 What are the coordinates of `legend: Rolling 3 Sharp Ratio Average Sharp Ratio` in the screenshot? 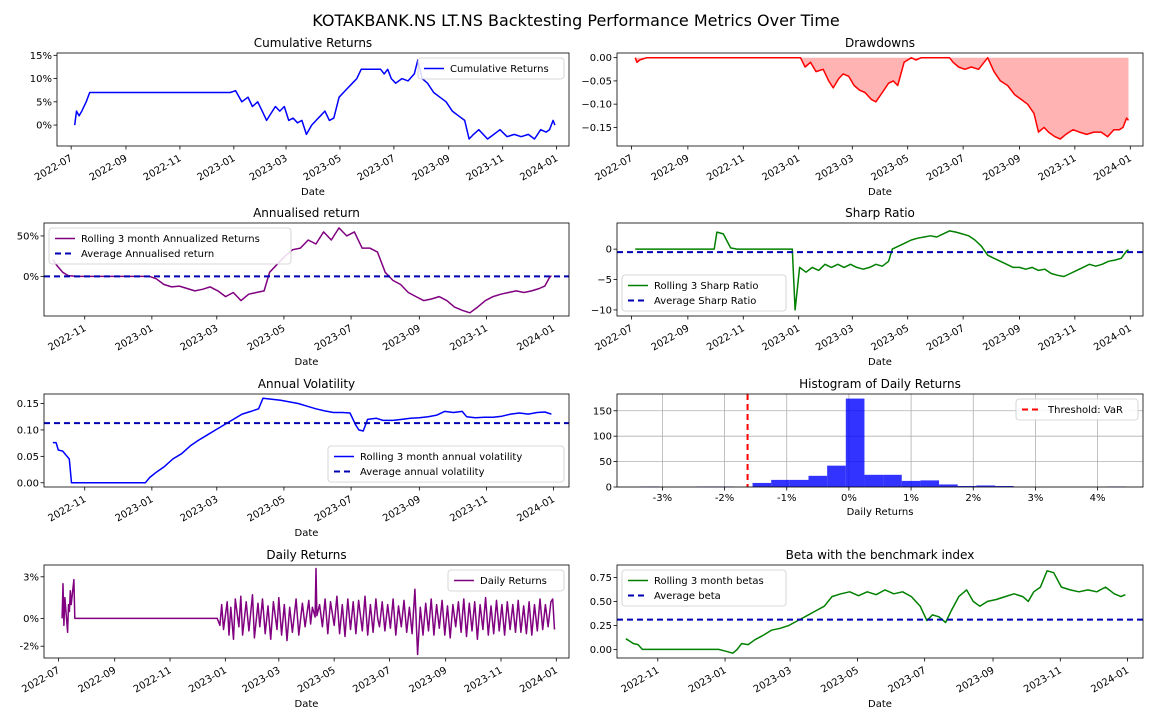 It's located at (704, 293).